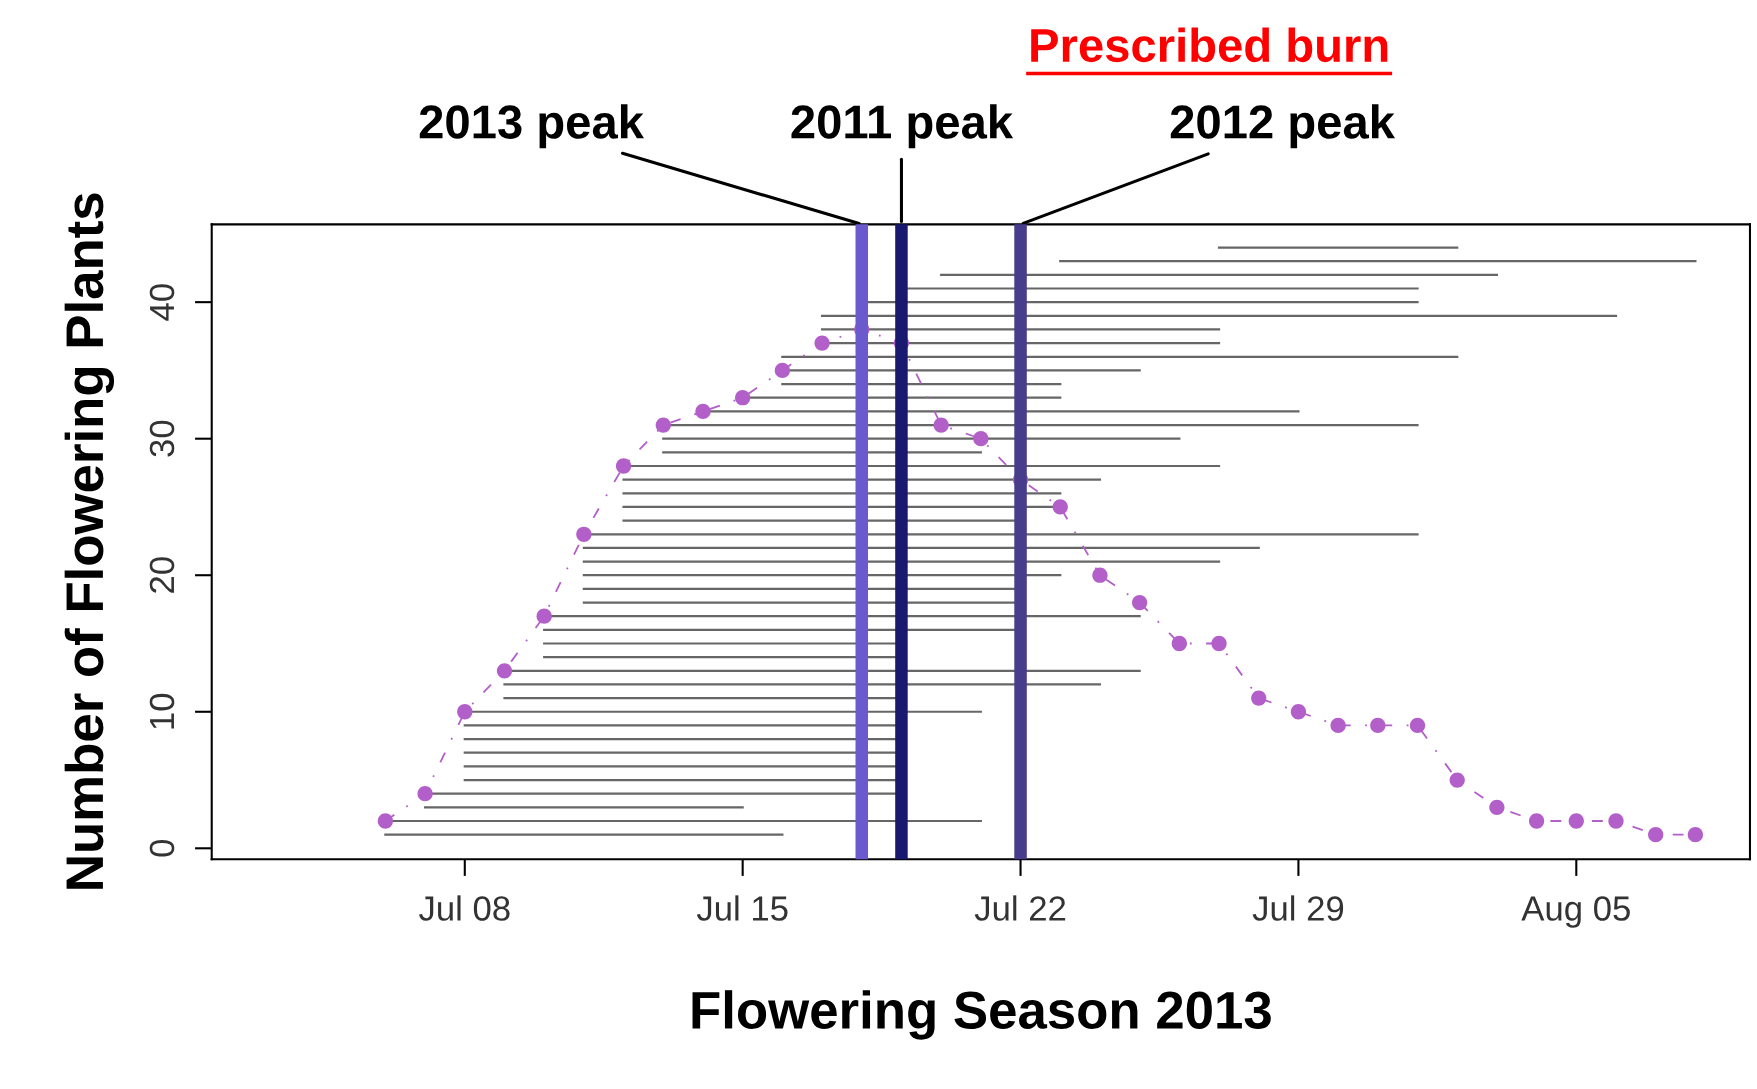  What do you see at coordinates (162, 848) in the screenshot?
I see `y-tick-label: 0` at bounding box center [162, 848].